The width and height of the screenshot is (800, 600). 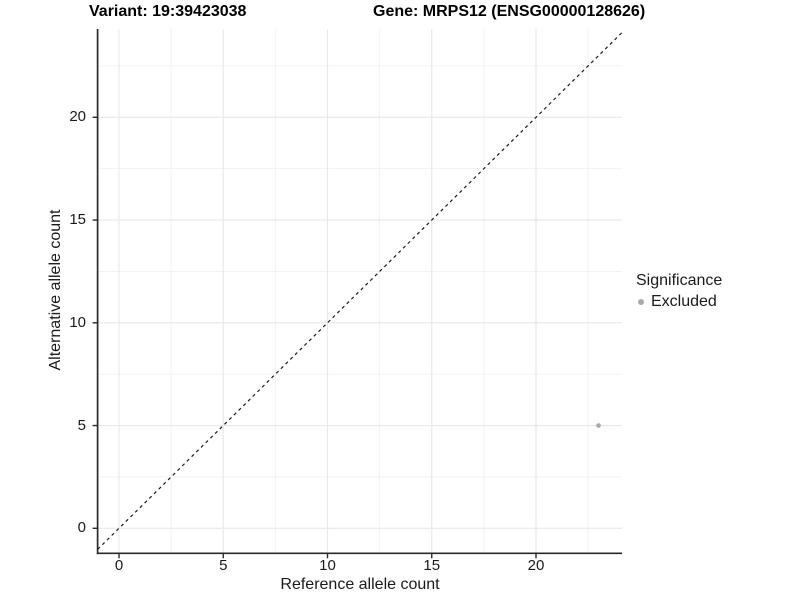 I want to click on y-tick-label-5: 5, so click(x=81, y=425).